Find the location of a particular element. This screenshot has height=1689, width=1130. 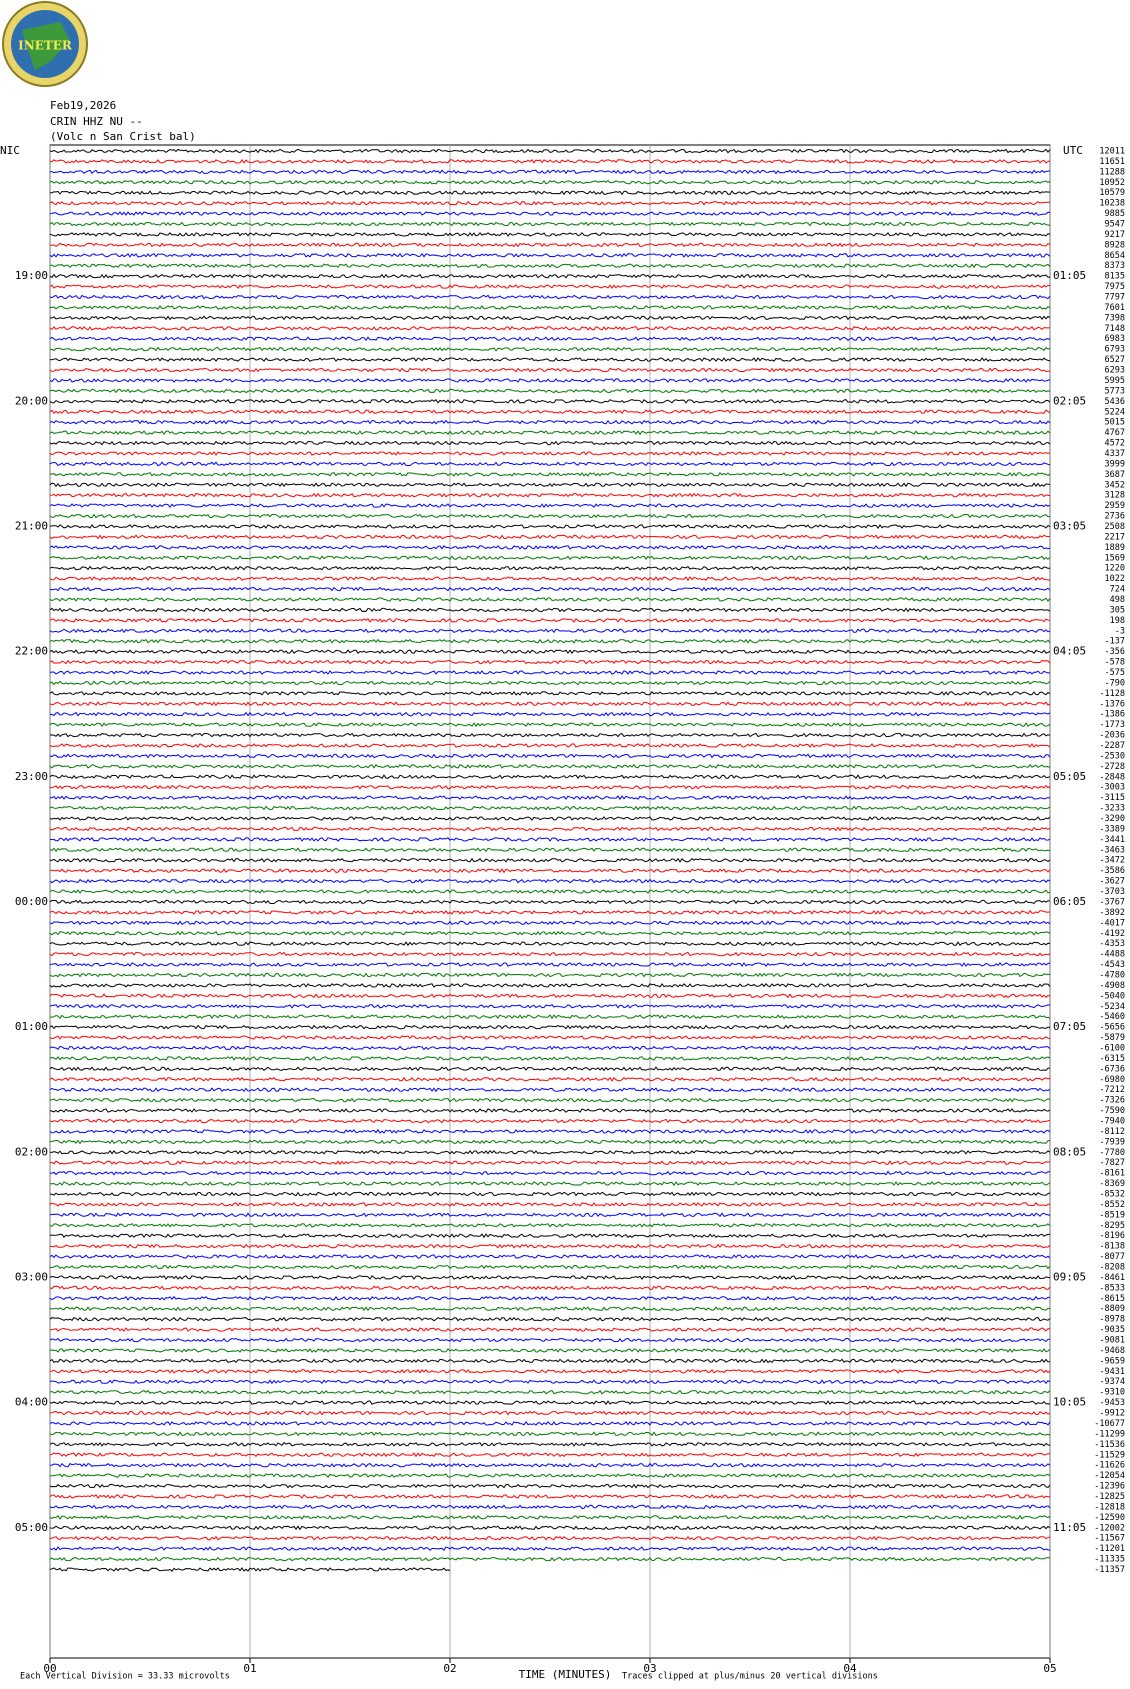

row-offset: 2959 is located at coordinates (1115, 506).